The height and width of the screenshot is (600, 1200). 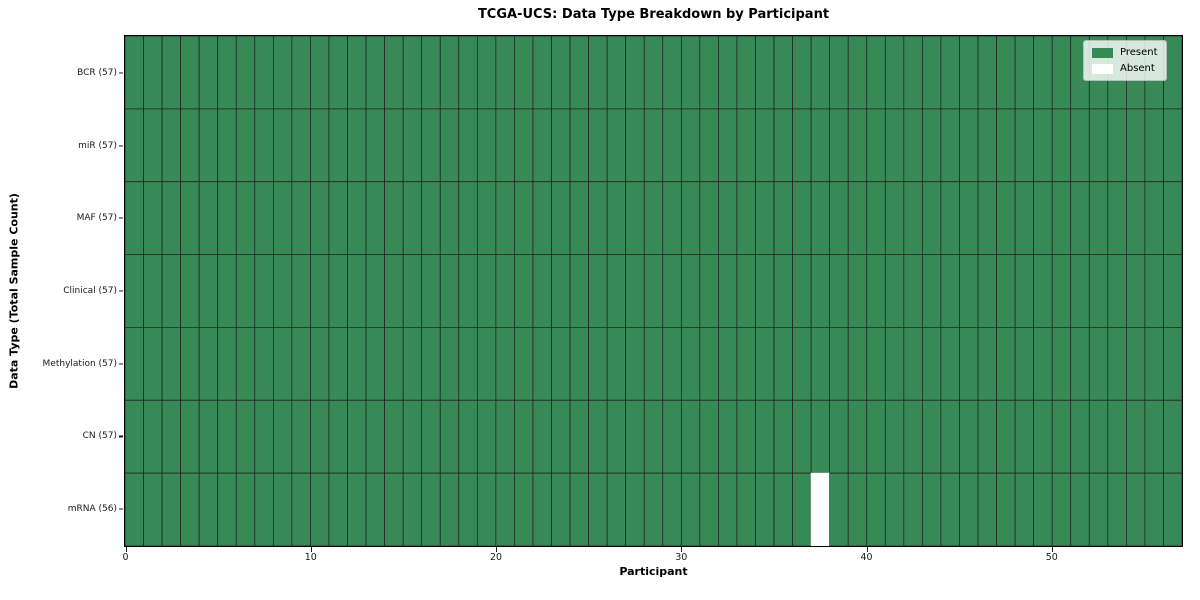 I want to click on x-tick-mark, so click(x=682, y=549).